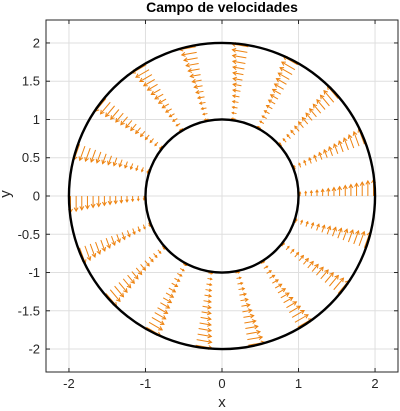  I want to click on y-tick-label: 0, so click(36, 196).